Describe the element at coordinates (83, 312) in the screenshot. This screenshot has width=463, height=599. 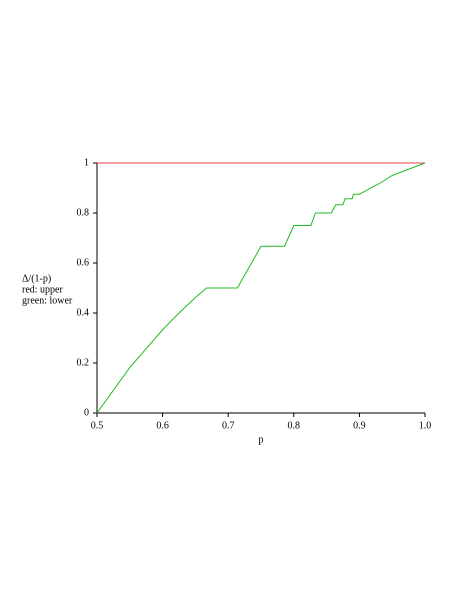
I see `y-tick-label: 0.4` at that location.